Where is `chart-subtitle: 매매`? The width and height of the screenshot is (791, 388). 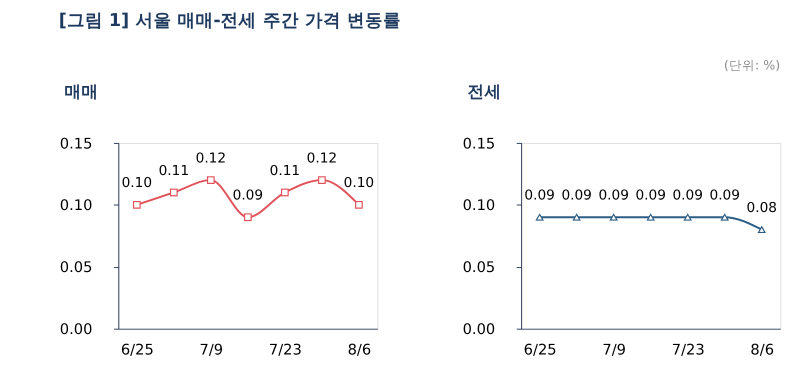 chart-subtitle: 매매 is located at coordinates (81, 91).